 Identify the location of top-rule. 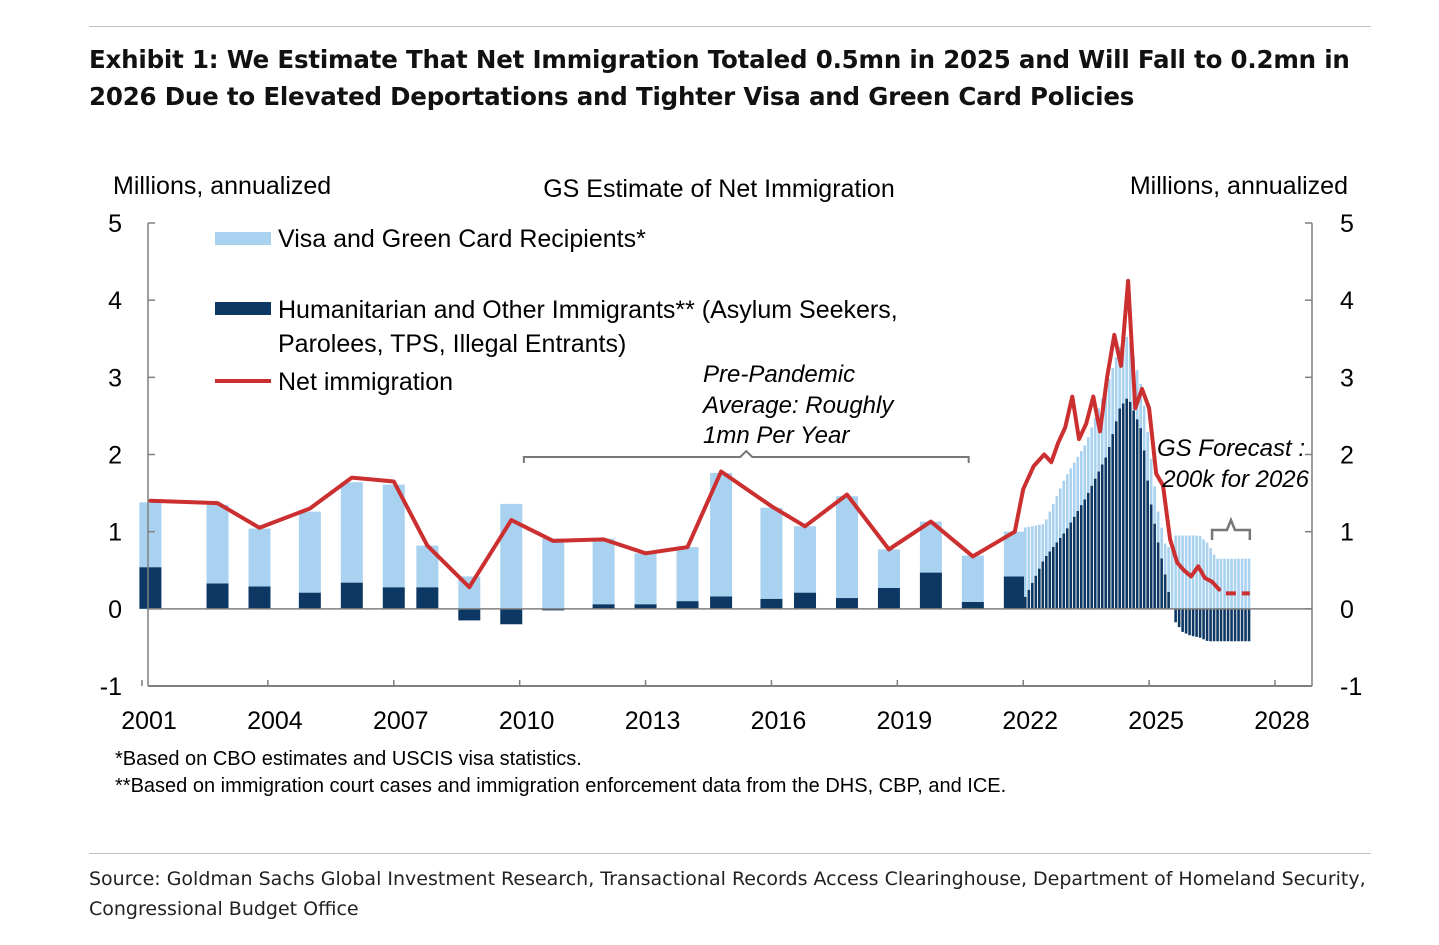
(730, 26).